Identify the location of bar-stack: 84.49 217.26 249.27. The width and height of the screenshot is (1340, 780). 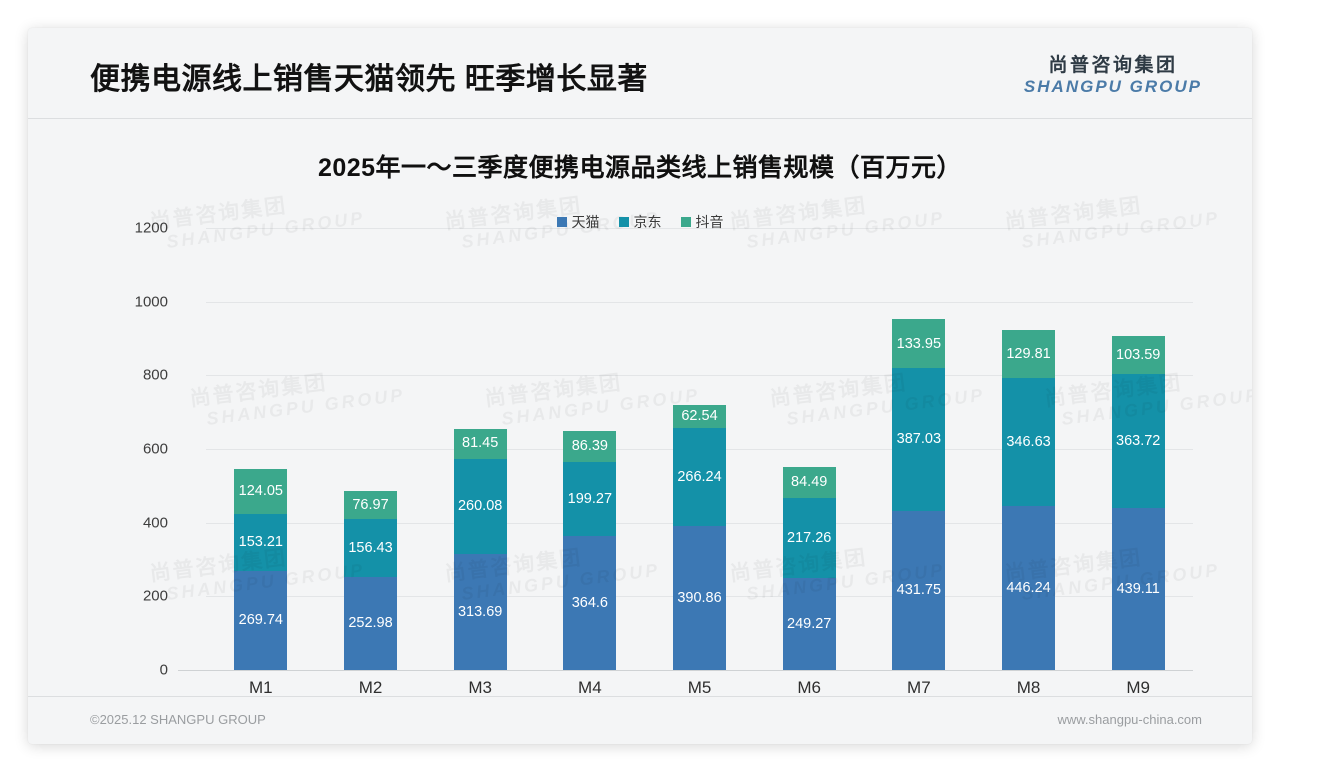
(809, 568).